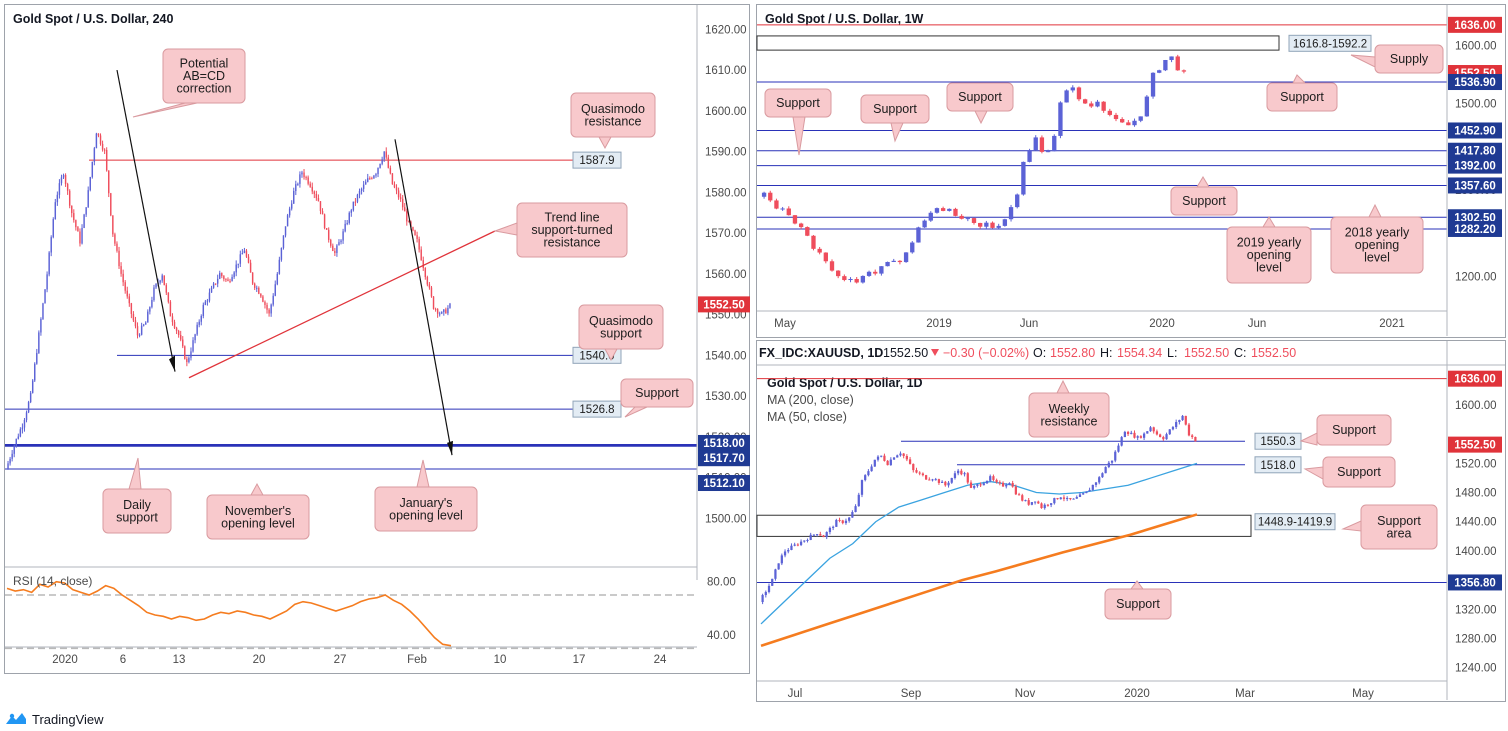 The width and height of the screenshot is (1508, 731). Describe the element at coordinates (1392, 324) in the screenshot. I see `weekly-time-axis-tick-label: 2021` at that location.